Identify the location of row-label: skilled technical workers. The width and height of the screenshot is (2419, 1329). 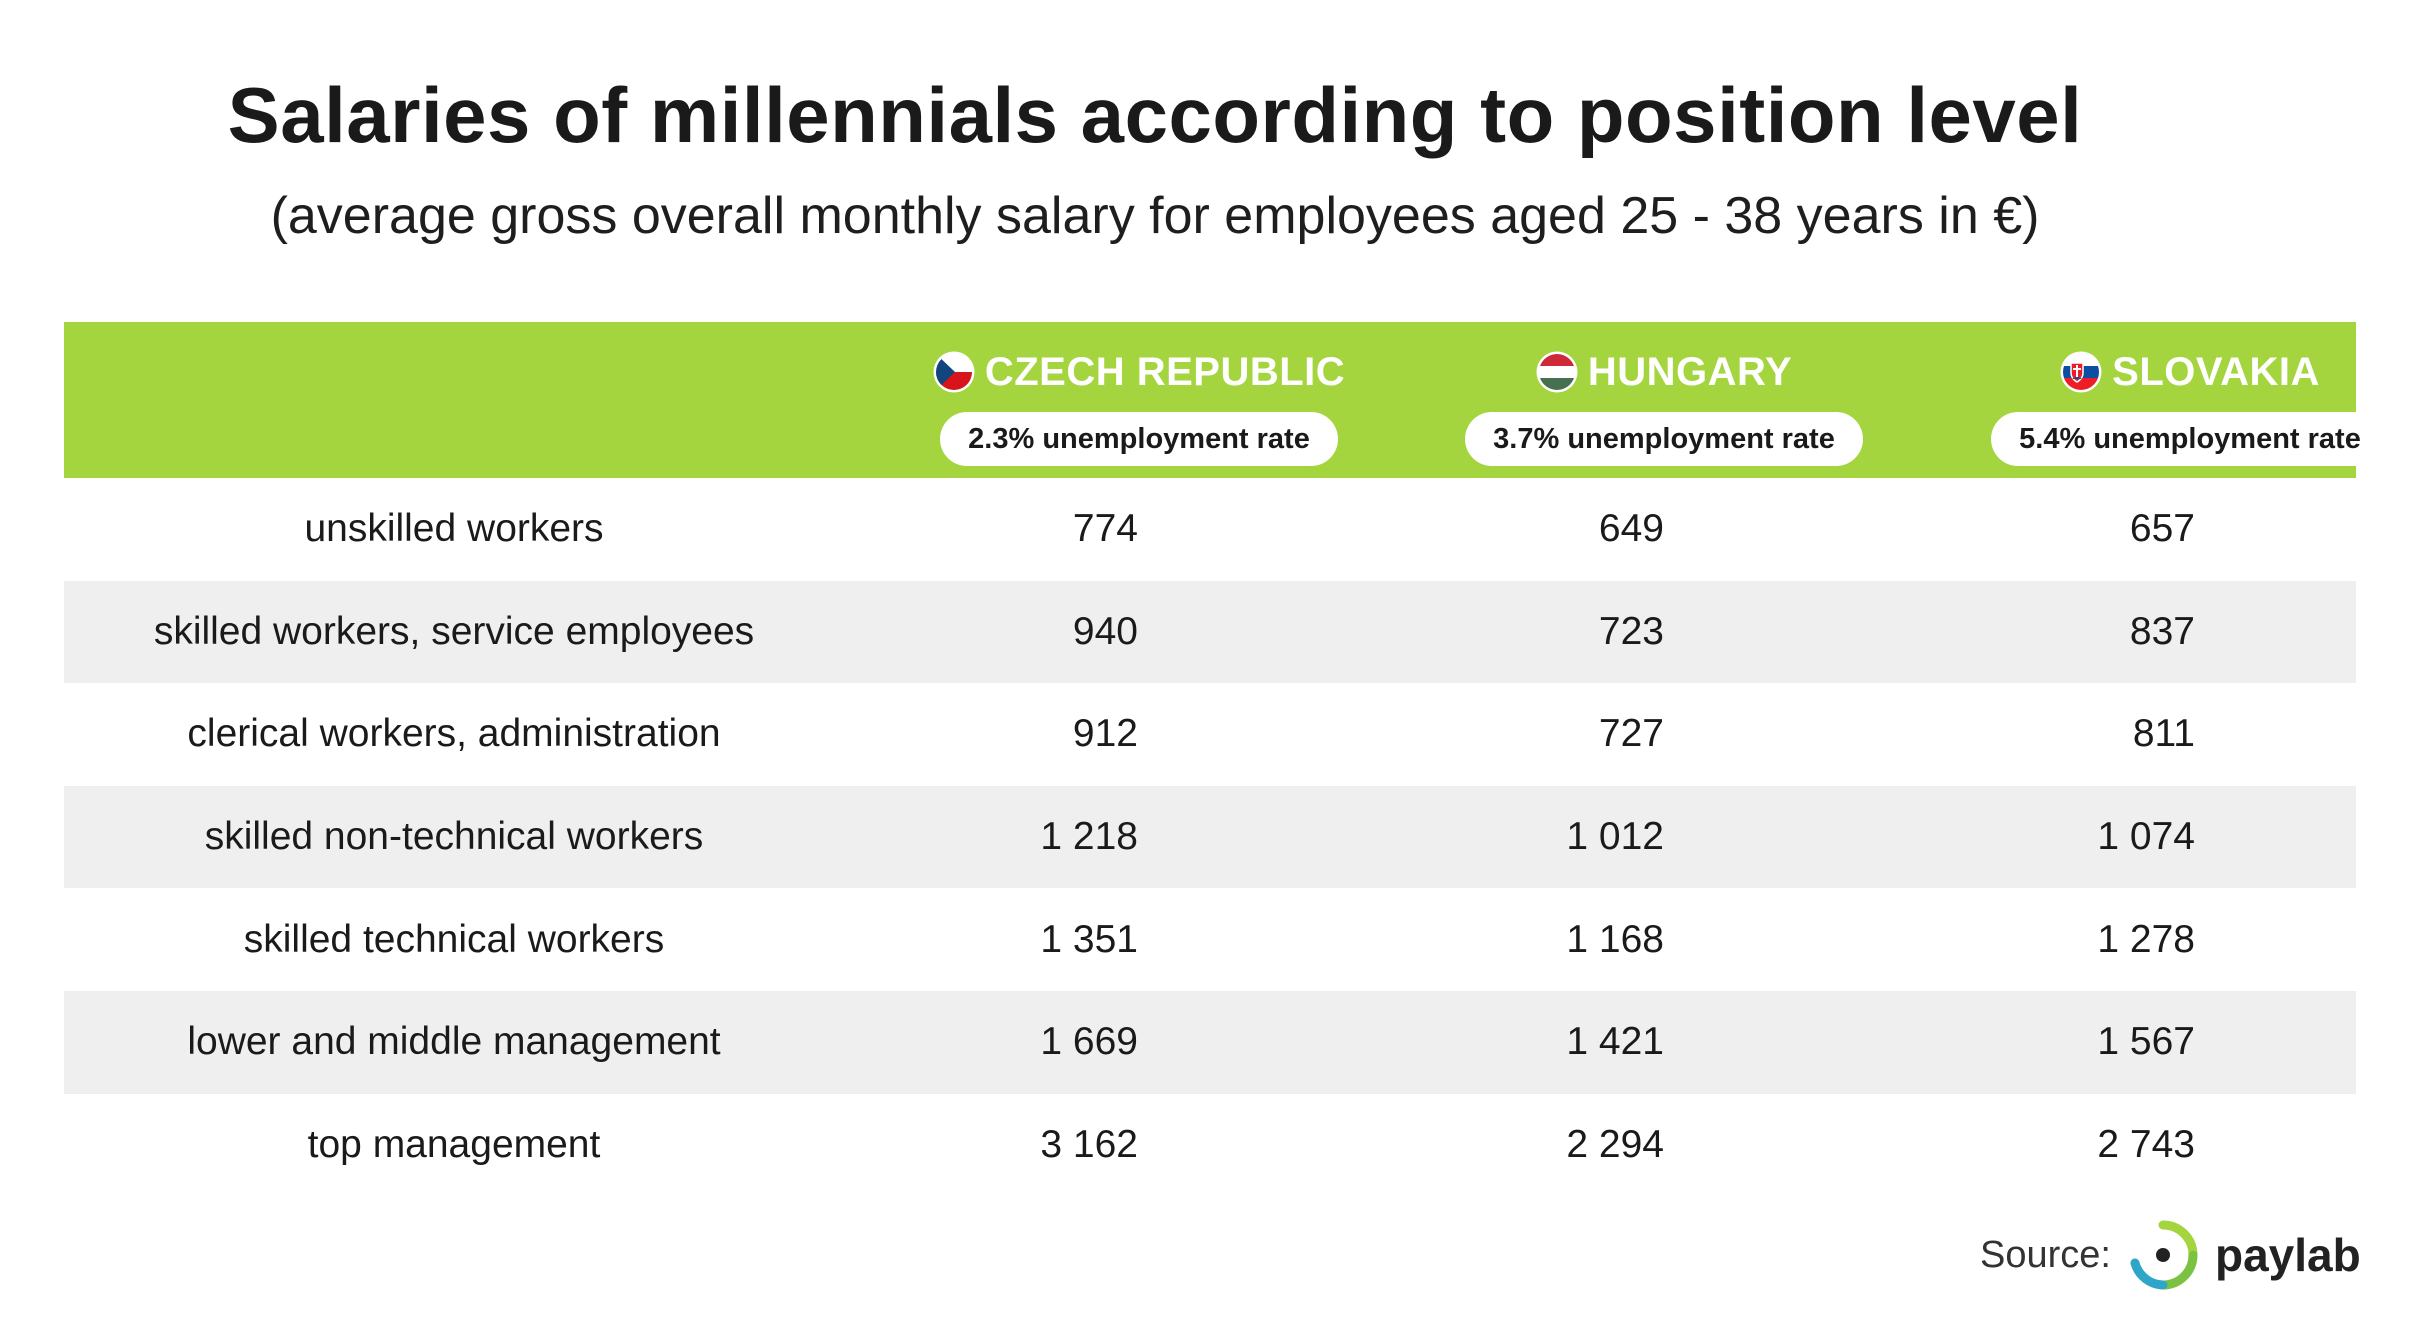
(454, 939).